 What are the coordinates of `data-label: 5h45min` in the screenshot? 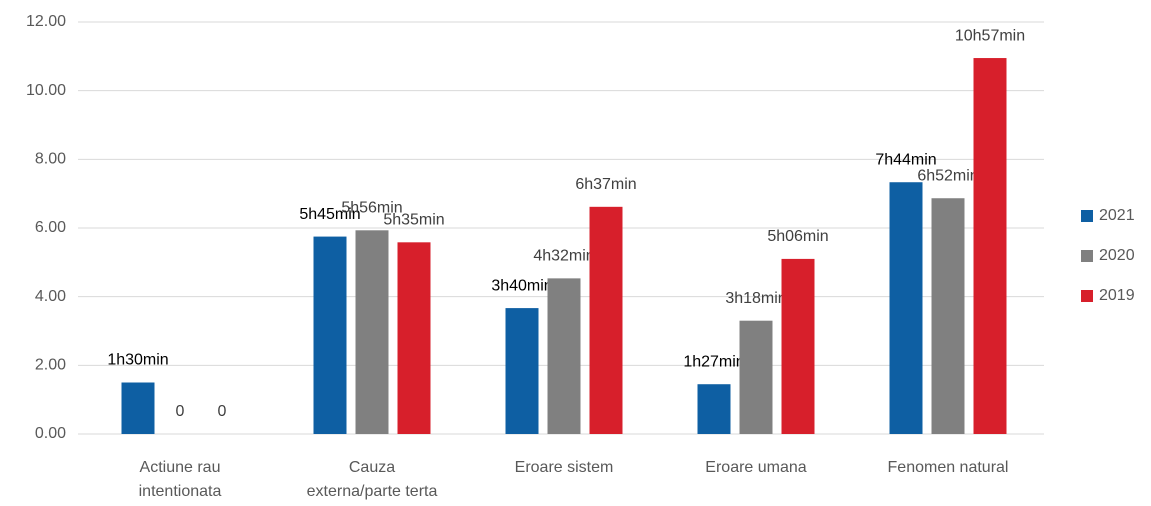 It's located at (329, 214).